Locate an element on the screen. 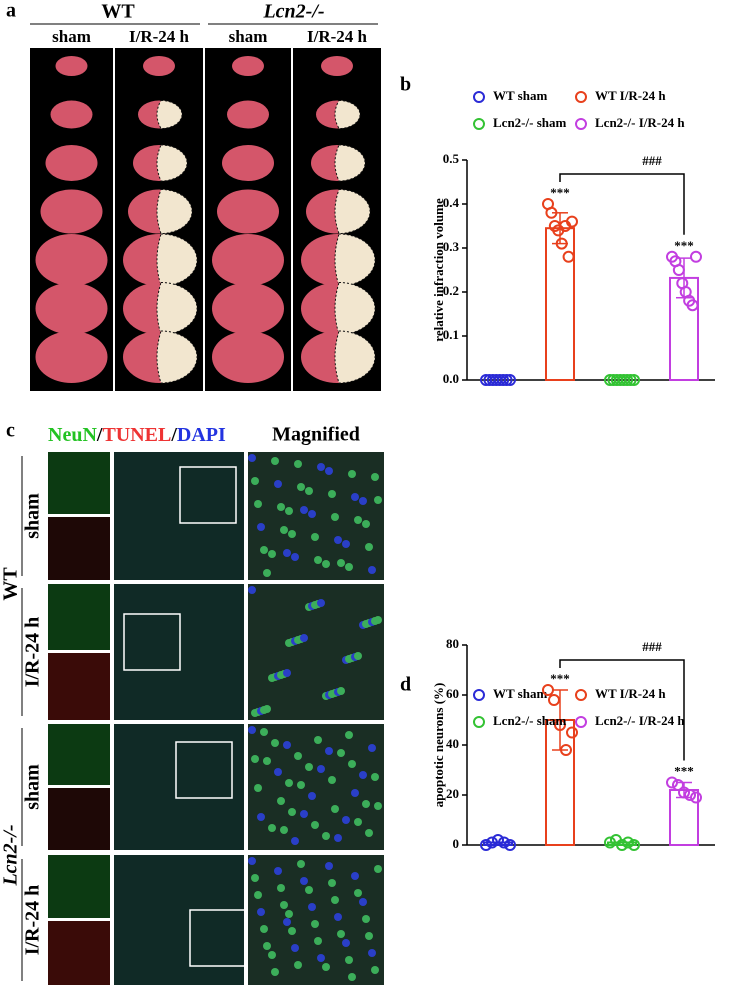  y-tick-label: 0 is located at coordinates (456, 843).